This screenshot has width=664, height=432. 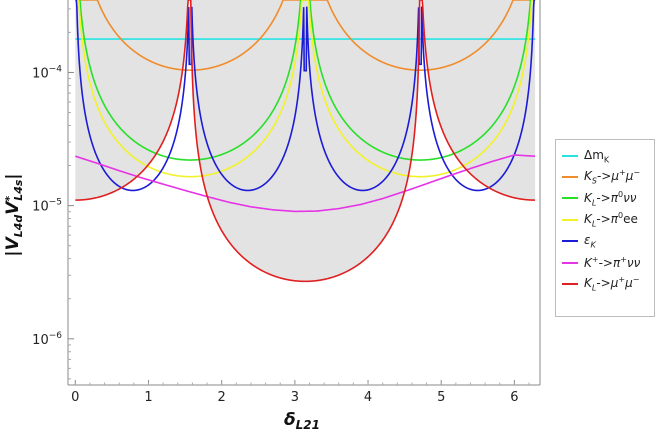 What do you see at coordinates (75, 397) in the screenshot?
I see `x-tick-label: 0` at bounding box center [75, 397].